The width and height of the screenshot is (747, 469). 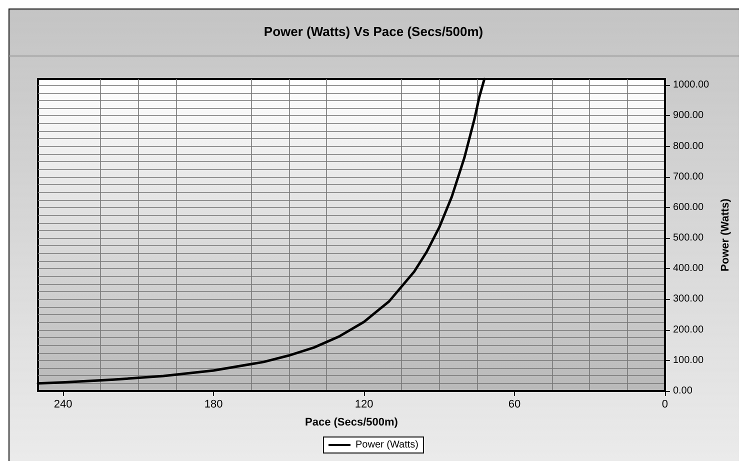 What do you see at coordinates (63, 404) in the screenshot?
I see `x-tick-label: 240` at bounding box center [63, 404].